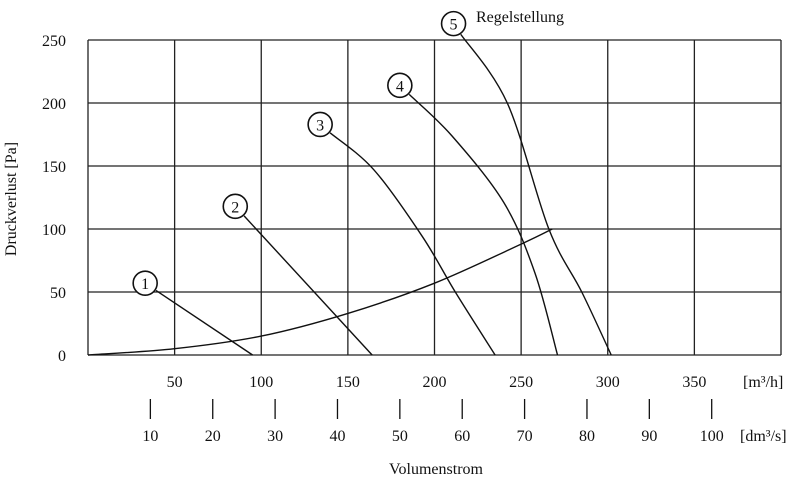 The height and width of the screenshot is (481, 800). I want to click on x-unit-primary: [m³/h], so click(763, 382).